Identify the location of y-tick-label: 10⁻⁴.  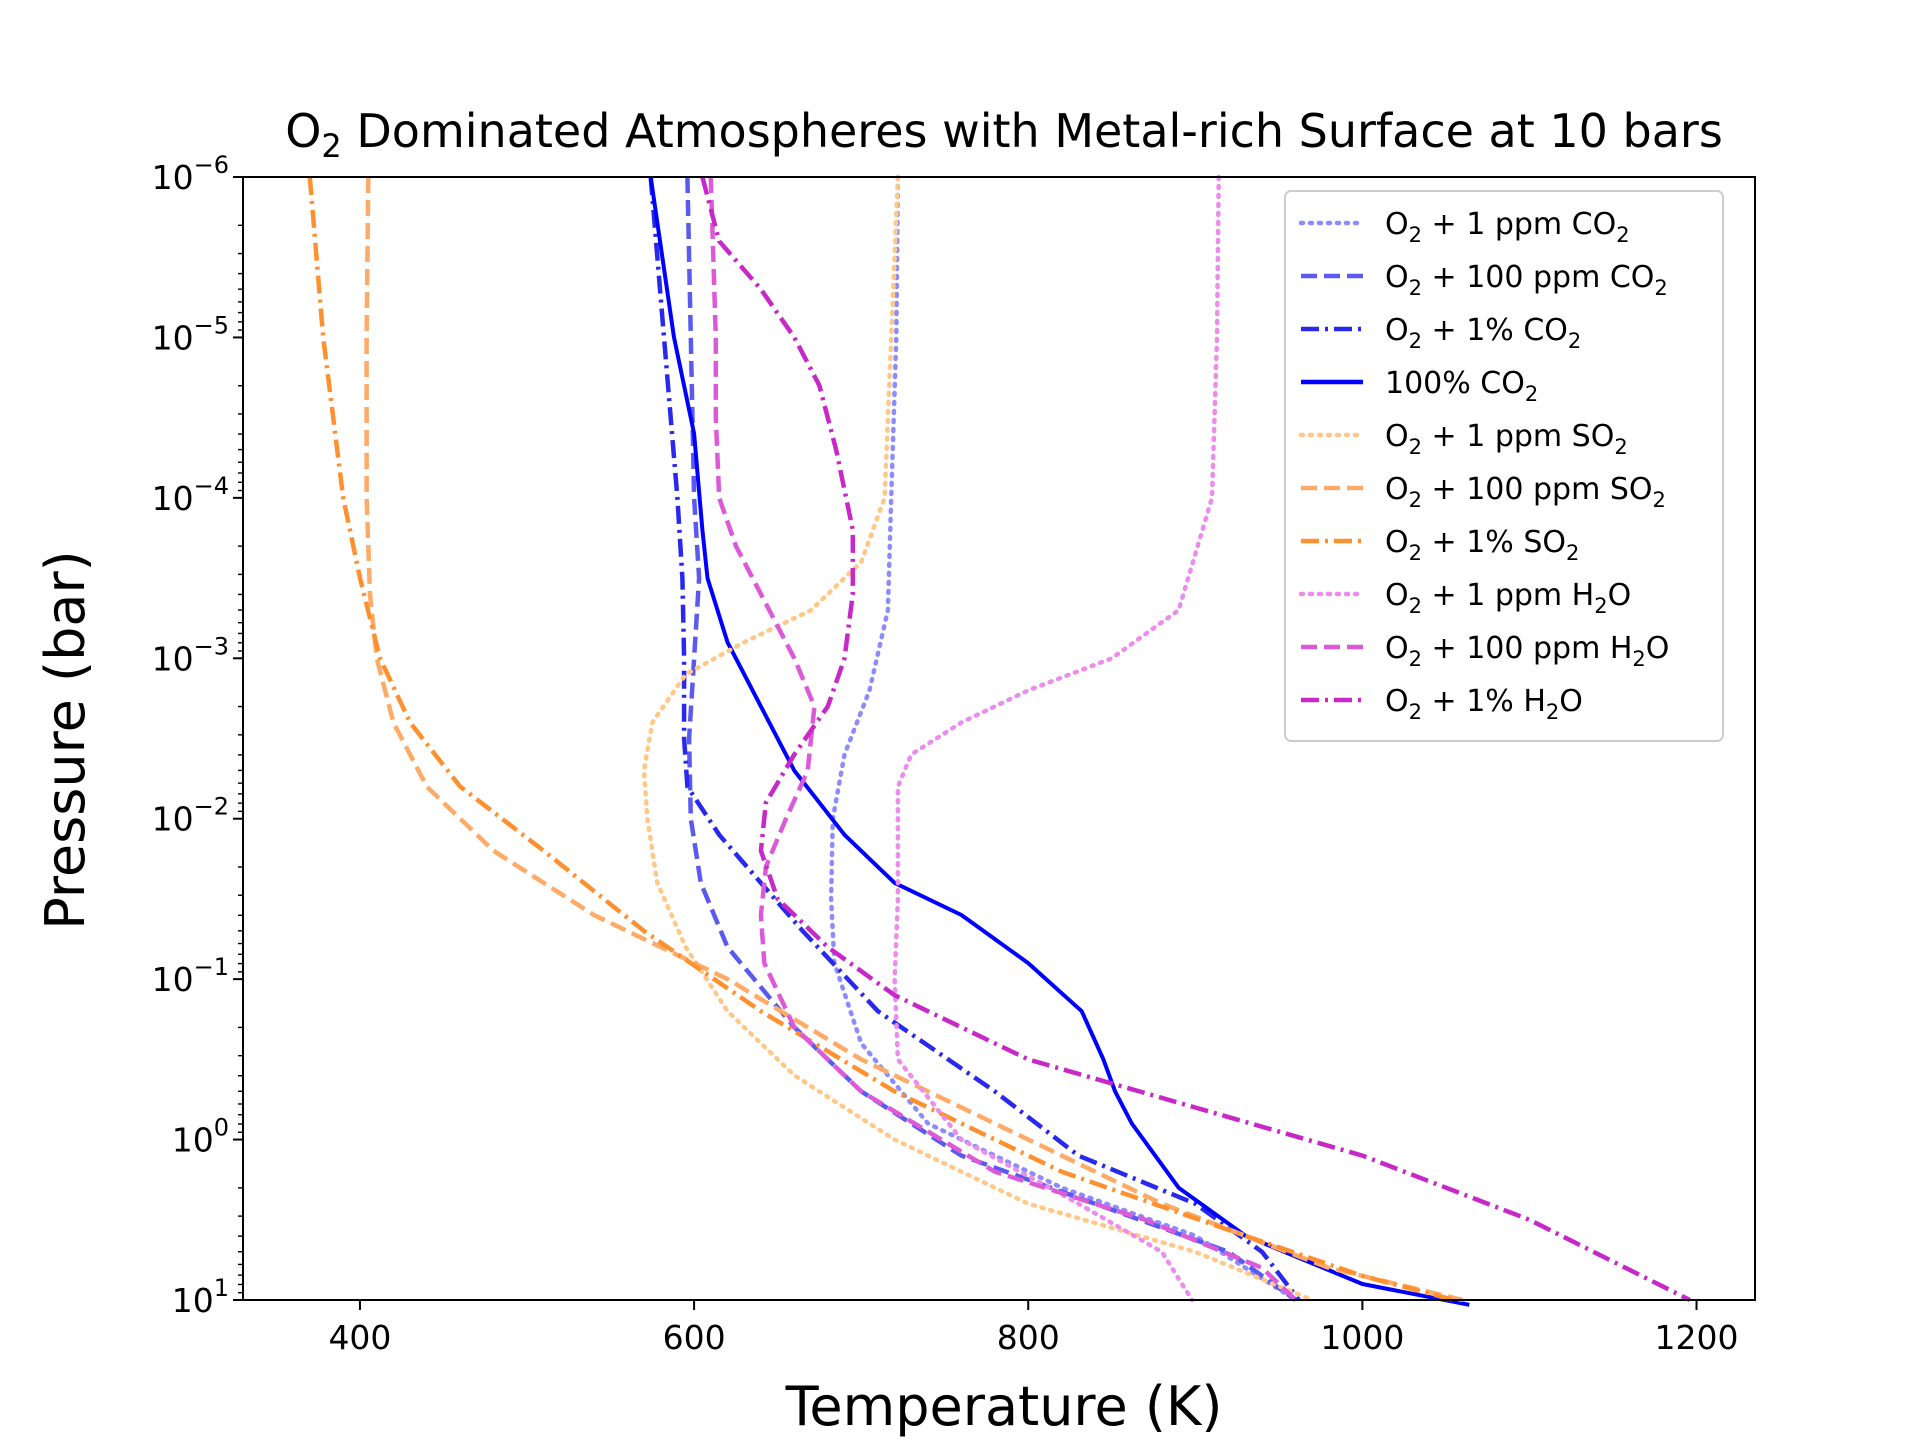
(190, 495).